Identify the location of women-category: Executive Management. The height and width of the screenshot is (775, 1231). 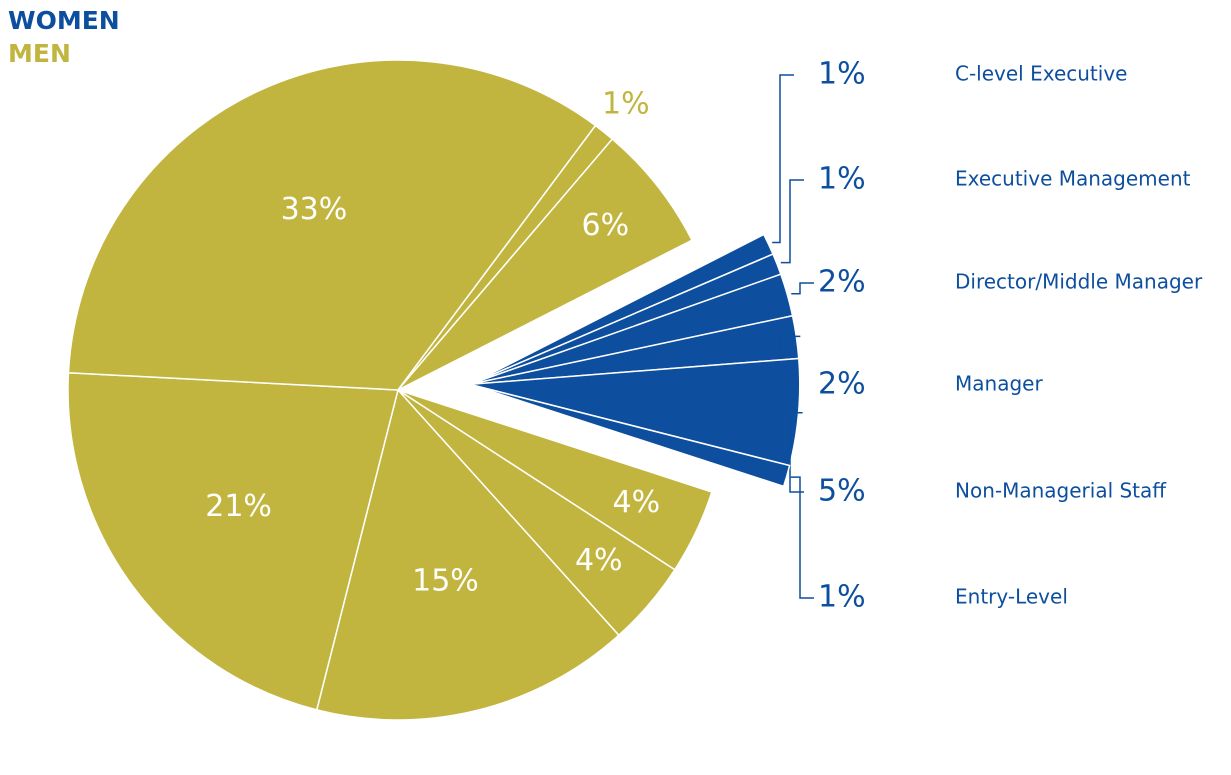
(1073, 179).